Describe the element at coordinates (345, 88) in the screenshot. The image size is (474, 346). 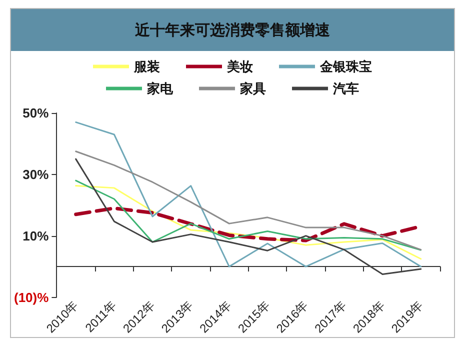
I see `legend-label: 汽车` at that location.